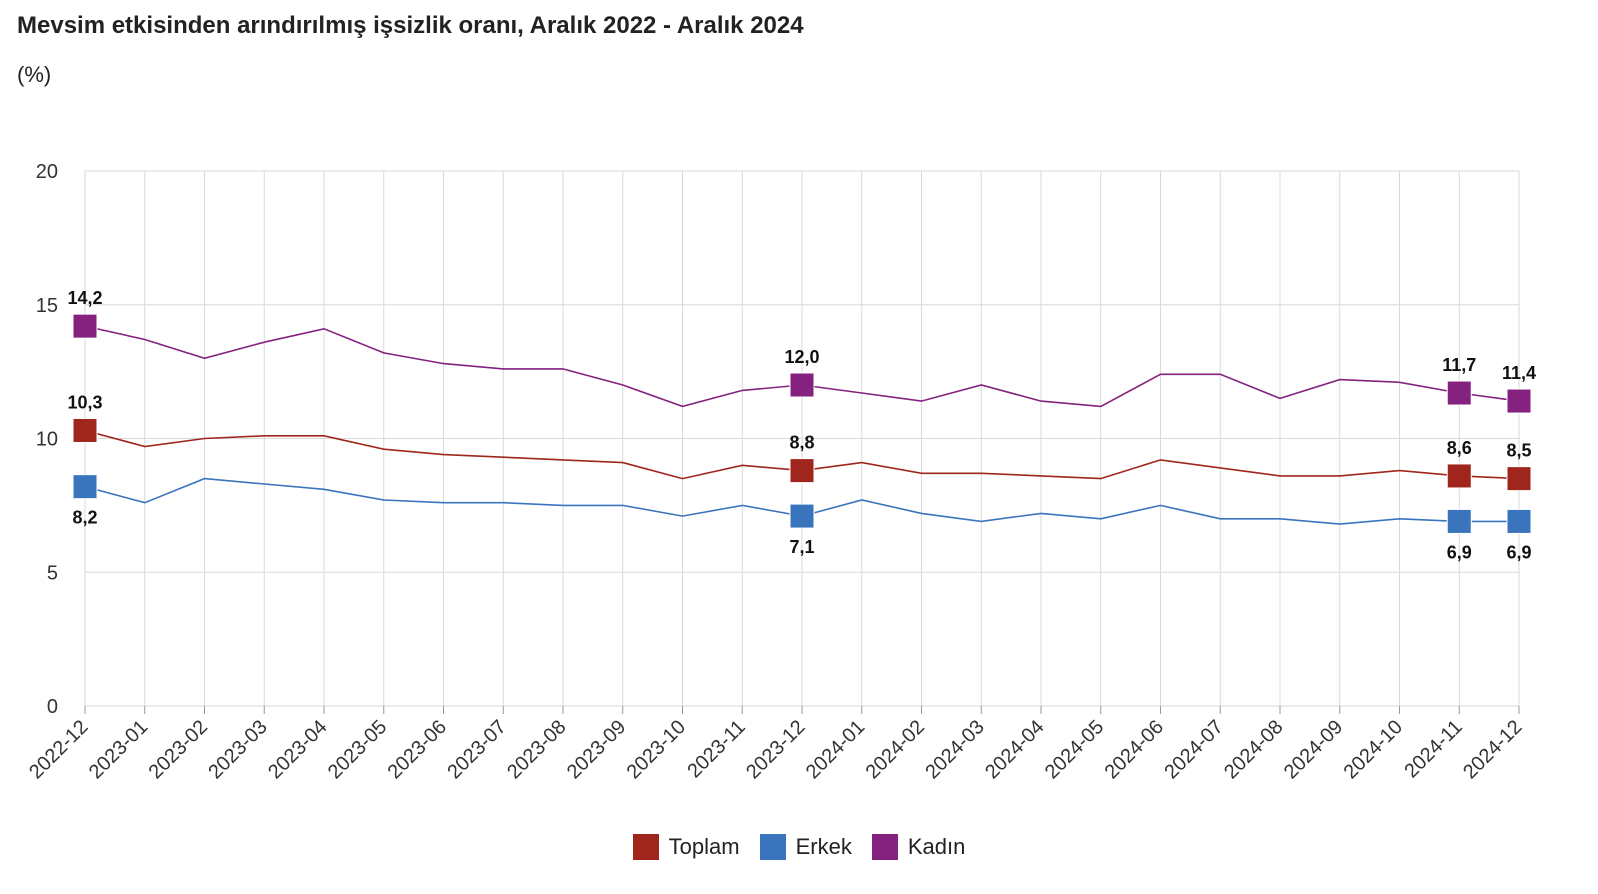 This screenshot has width=1598, height=894. I want to click on x-tick-label: 2023-02, so click(178, 749).